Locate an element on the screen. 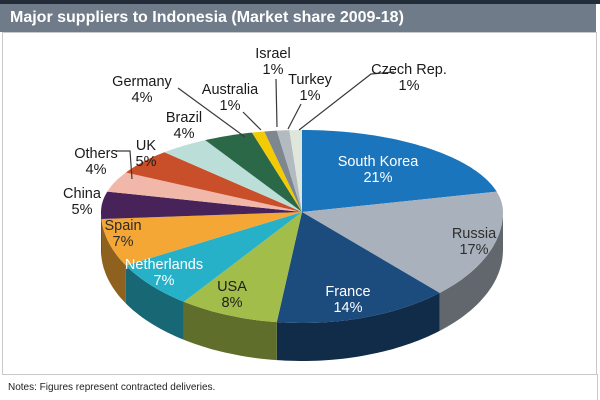 This screenshot has height=400, width=600. pie-label-name: USA is located at coordinates (232, 287).